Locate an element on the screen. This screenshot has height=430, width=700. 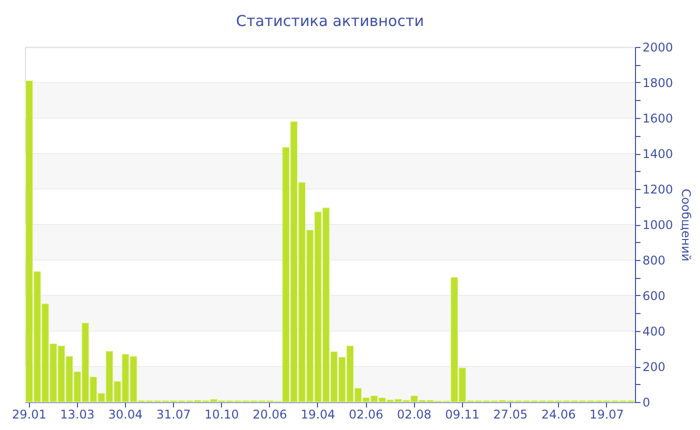
x-tick-label: 13.03 is located at coordinates (77, 415).